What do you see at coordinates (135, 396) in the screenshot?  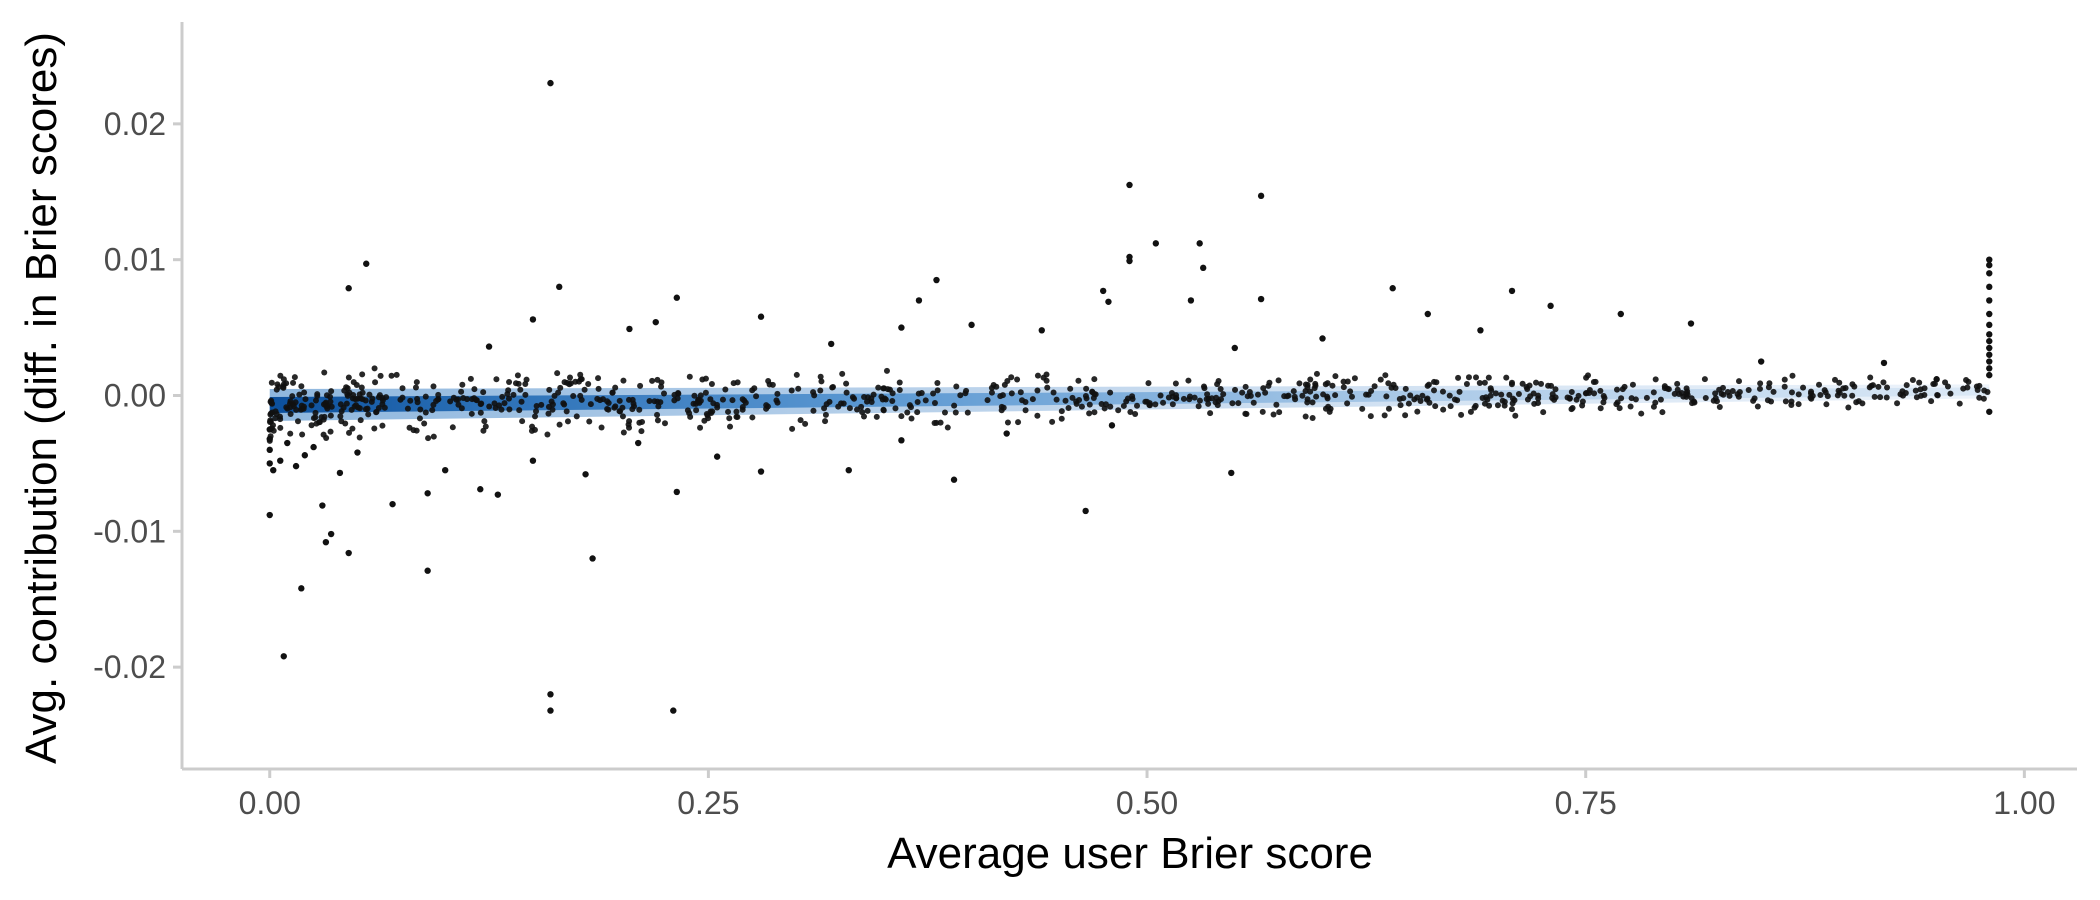 I see `y-tick-label: 0.00` at bounding box center [135, 396].